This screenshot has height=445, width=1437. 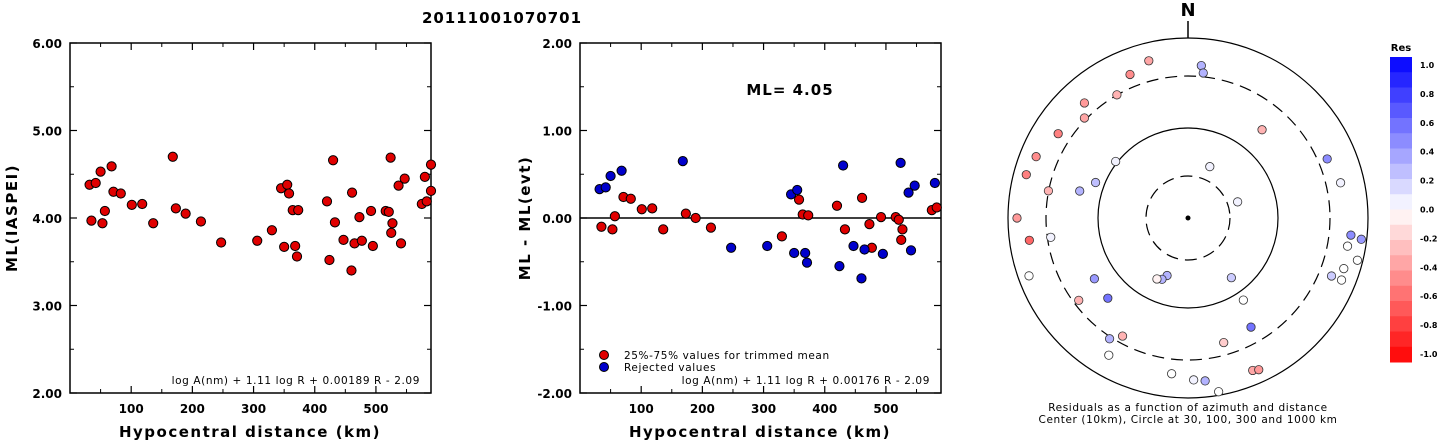 I want to click on y-tick-label: 5.00, so click(x=47, y=132).